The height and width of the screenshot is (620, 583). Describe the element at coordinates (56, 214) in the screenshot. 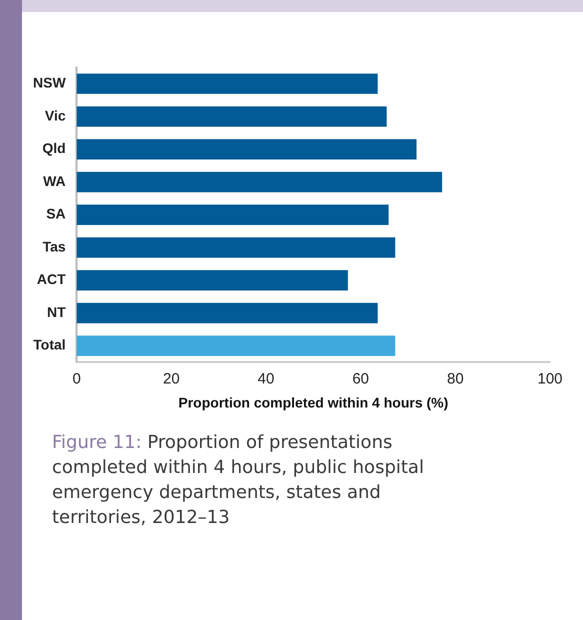

I see `y-tick-label: SA` at that location.